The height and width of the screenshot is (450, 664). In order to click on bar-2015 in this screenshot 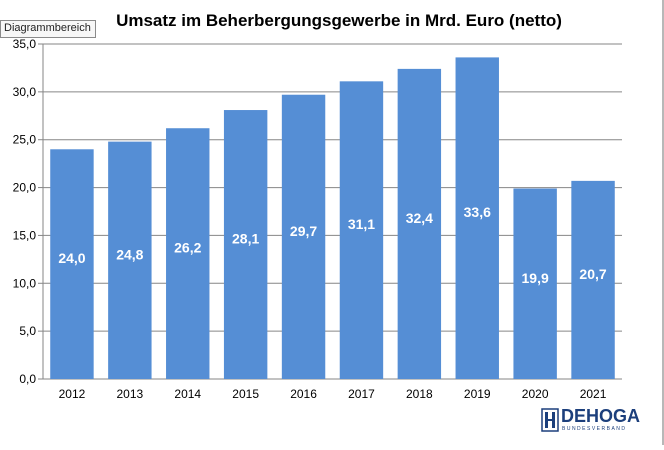, I will do `click(245, 245)`.